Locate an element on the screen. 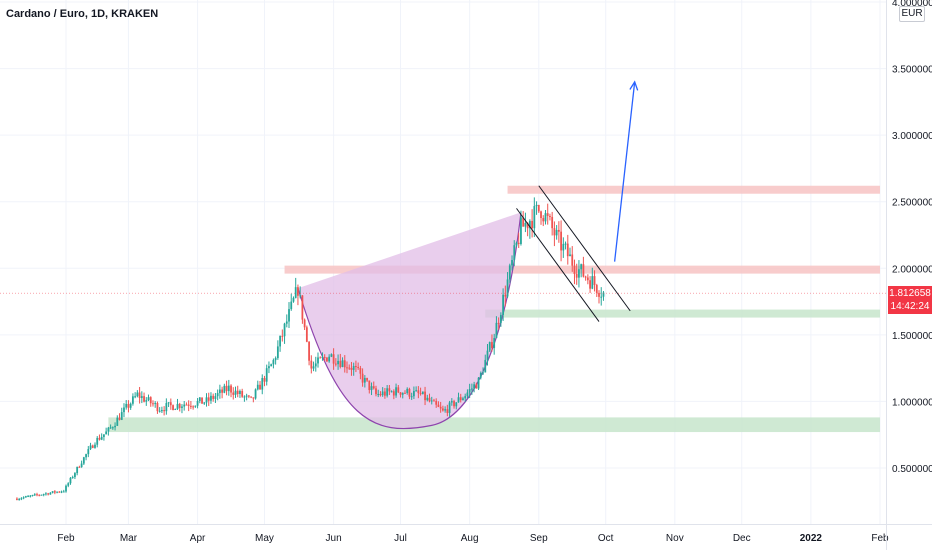 This screenshot has height=550, width=932. currency-unit-button: EUR is located at coordinates (912, 14).